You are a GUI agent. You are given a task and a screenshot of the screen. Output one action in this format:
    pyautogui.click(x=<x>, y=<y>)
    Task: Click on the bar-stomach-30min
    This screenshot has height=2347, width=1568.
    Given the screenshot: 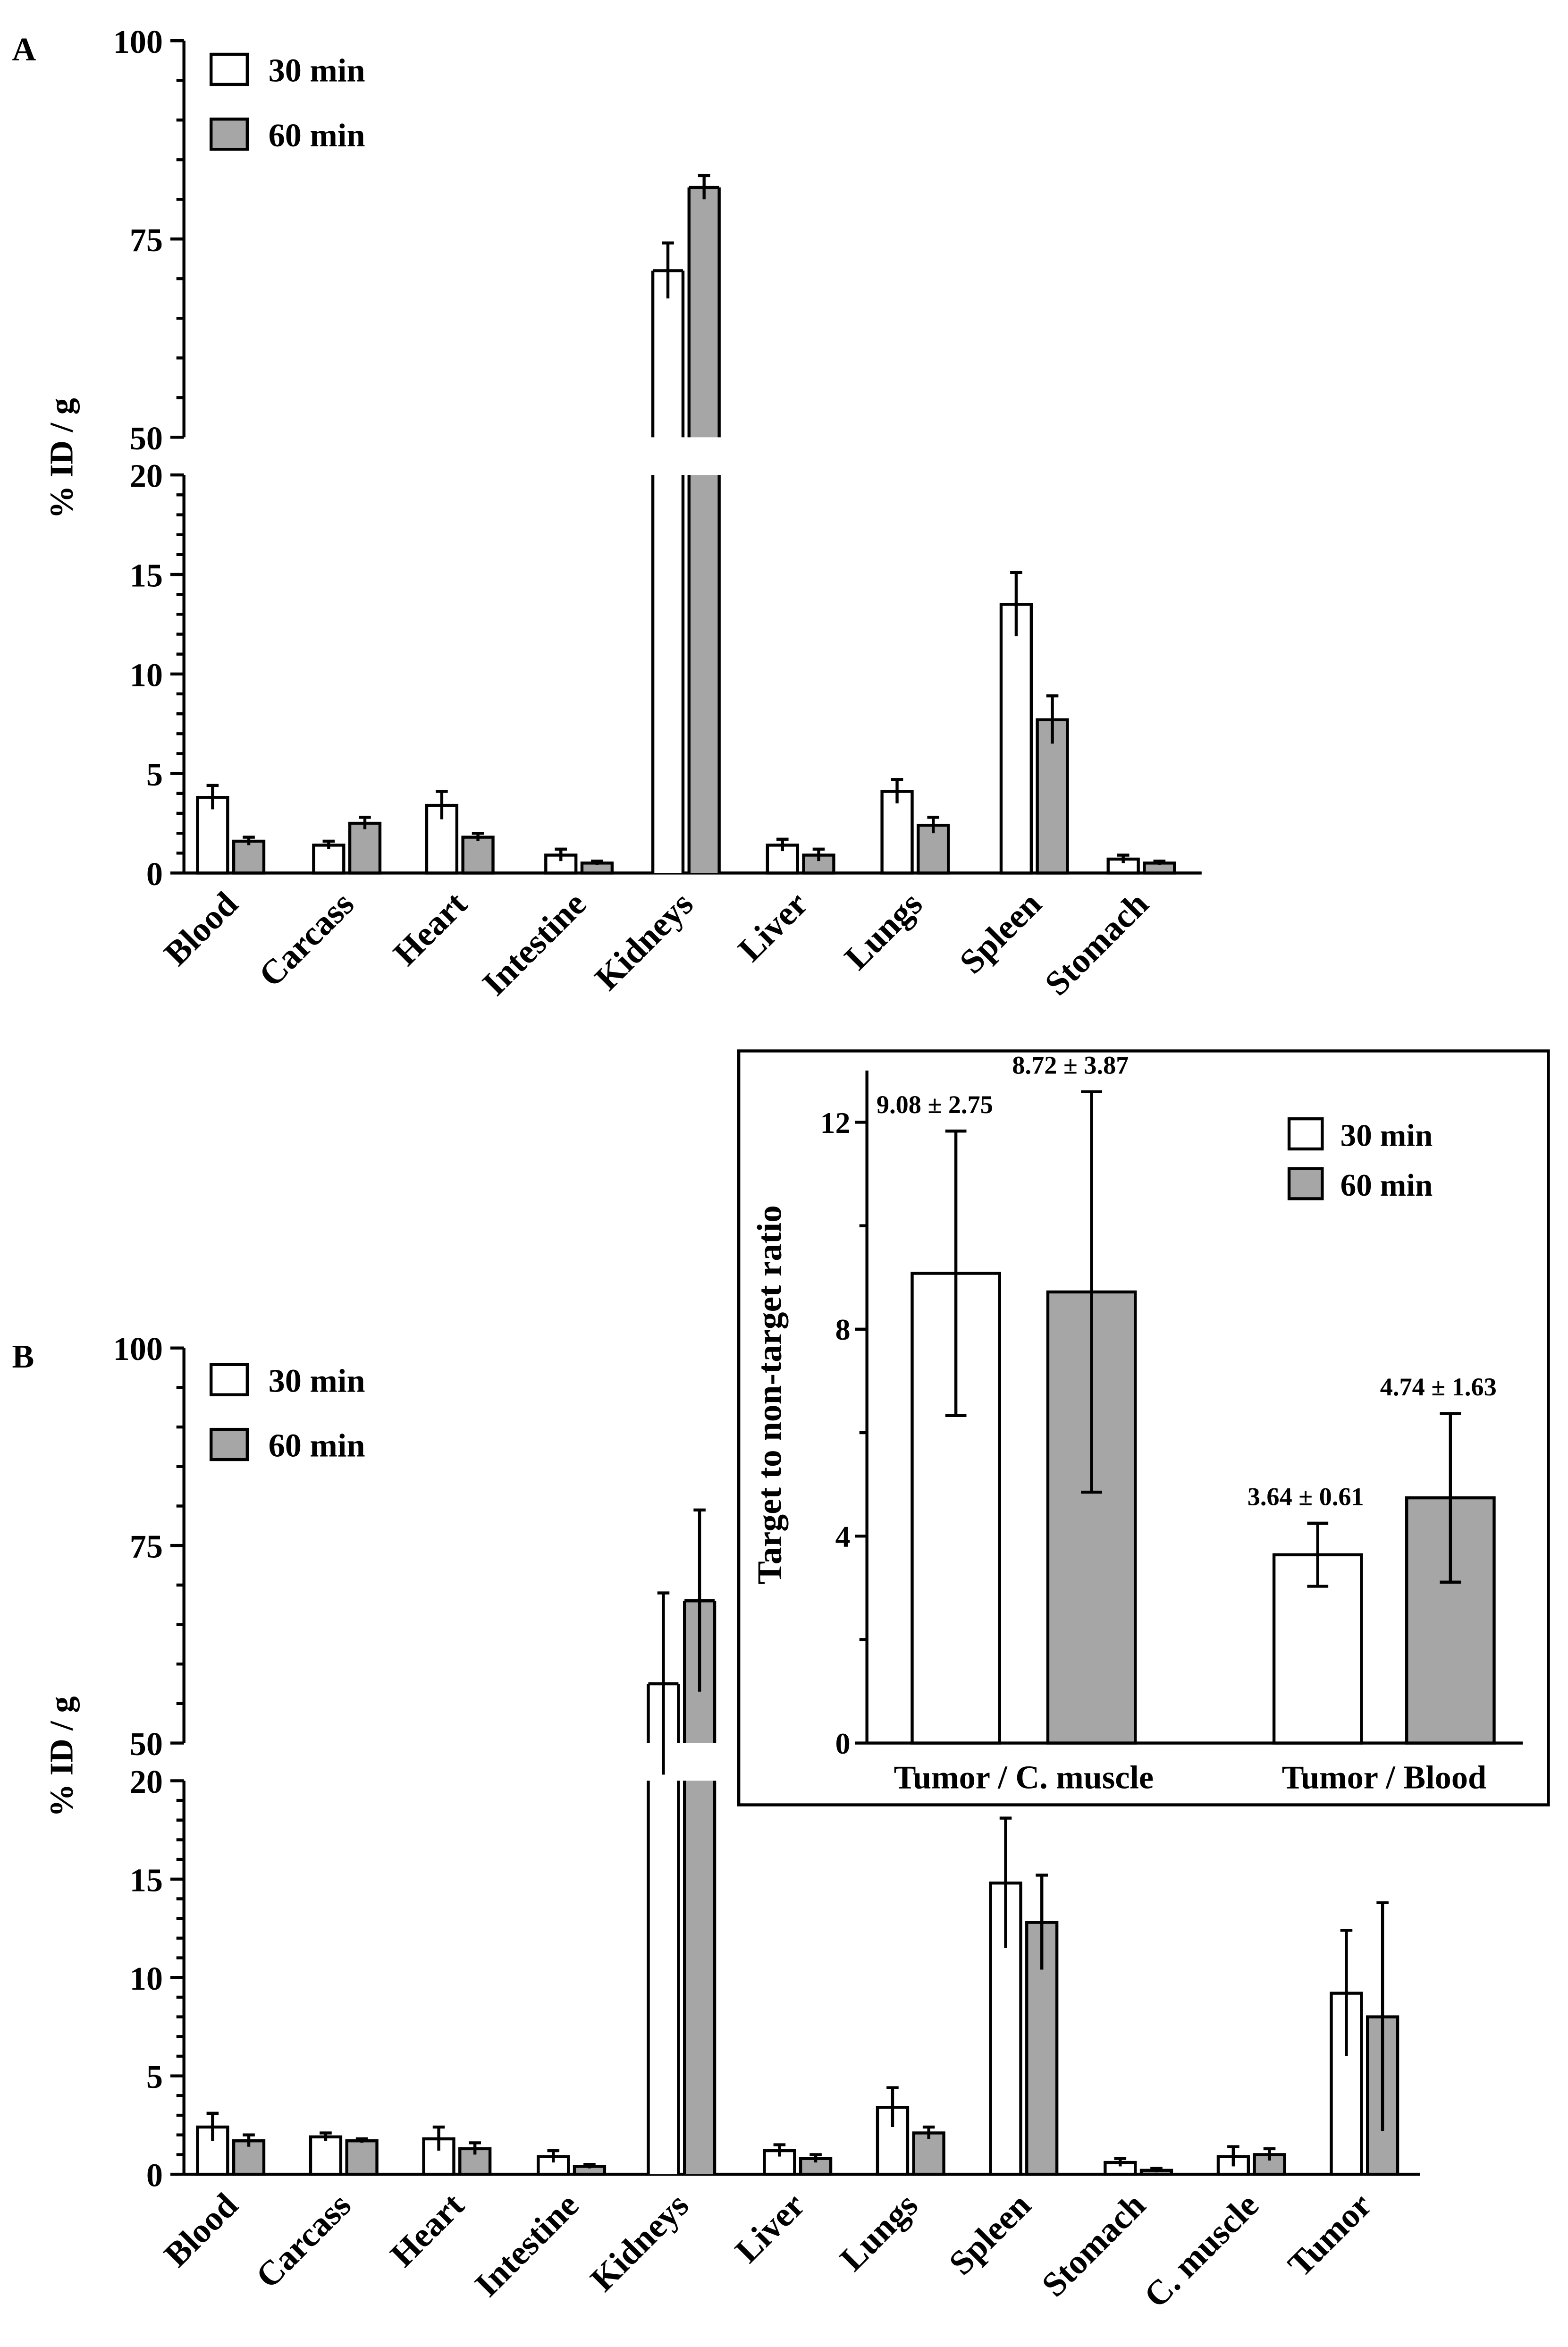 What is the action you would take?
    pyautogui.click(x=1120, y=2169)
    